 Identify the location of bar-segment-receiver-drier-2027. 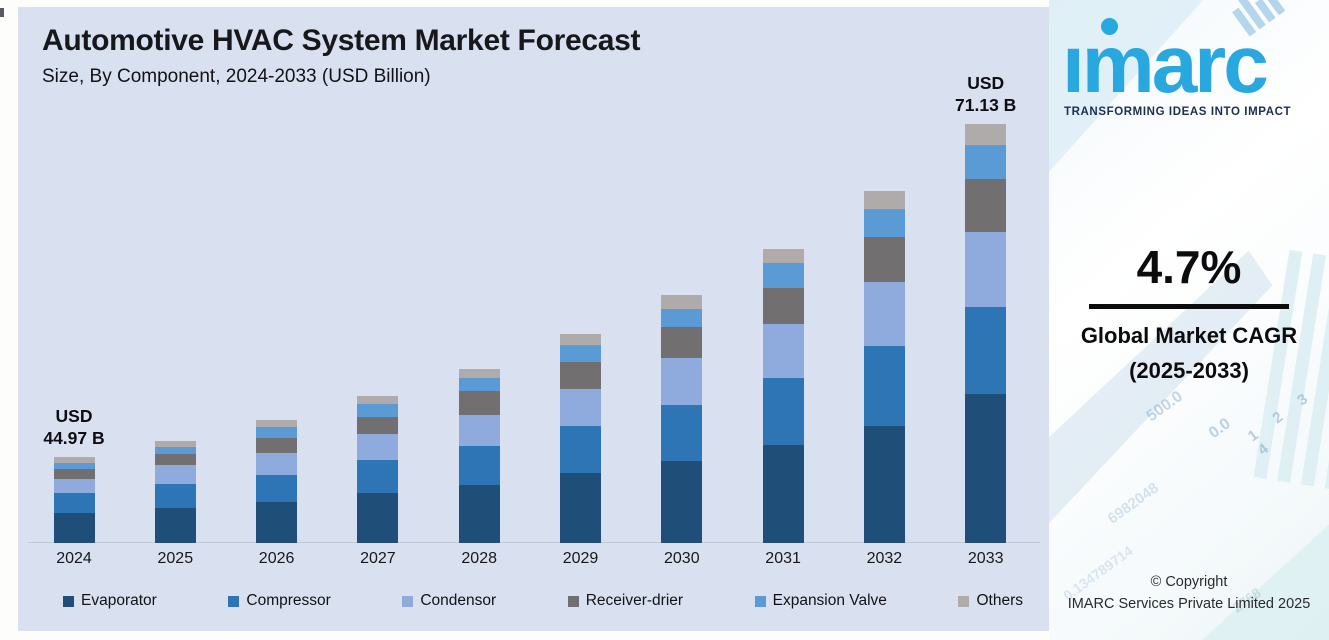
(378, 425).